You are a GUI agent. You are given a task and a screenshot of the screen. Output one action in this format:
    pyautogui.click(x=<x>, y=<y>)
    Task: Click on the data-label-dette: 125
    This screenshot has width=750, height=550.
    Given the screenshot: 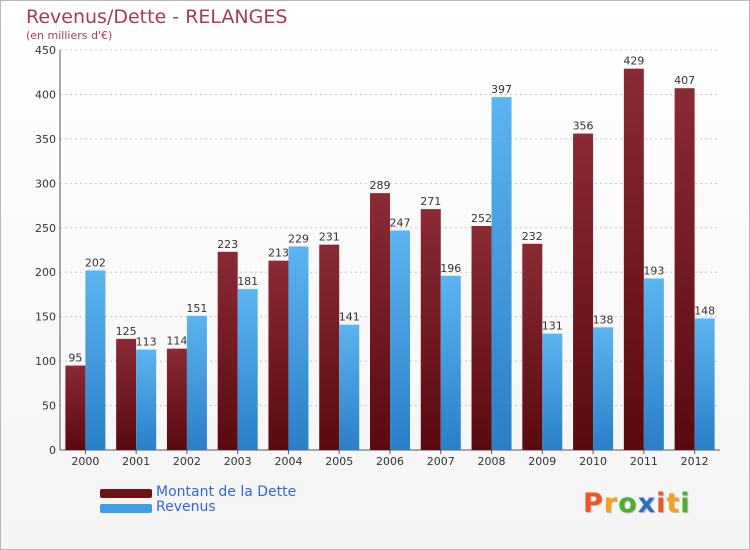 What is the action you would take?
    pyautogui.click(x=126, y=331)
    